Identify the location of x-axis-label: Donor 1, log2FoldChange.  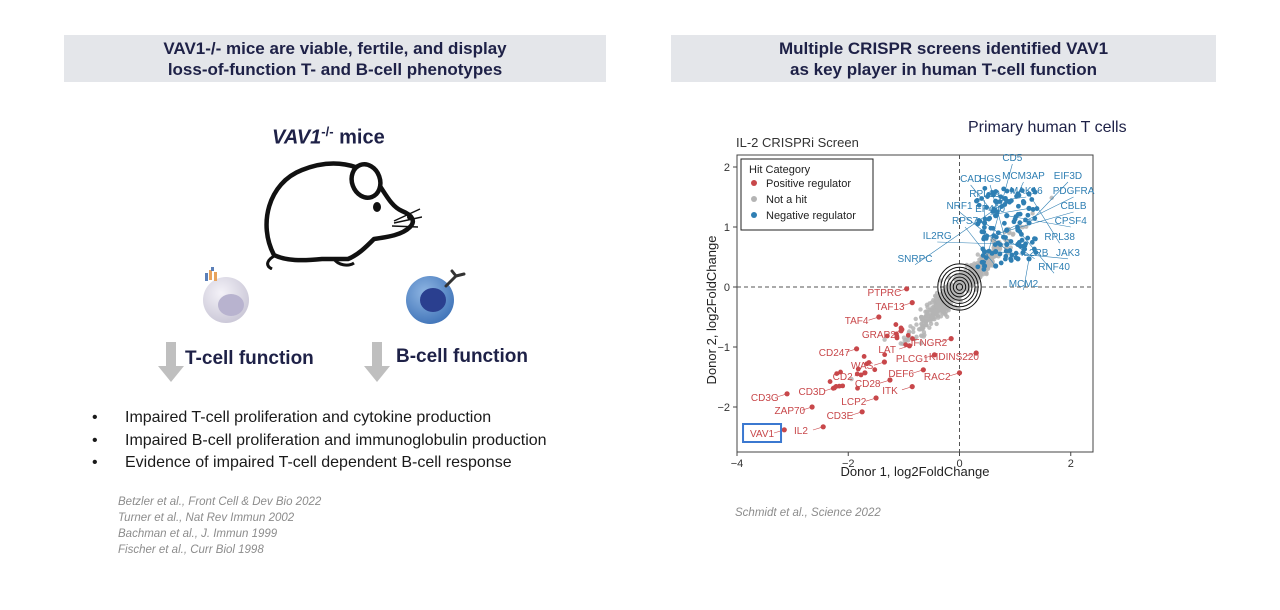
(915, 471).